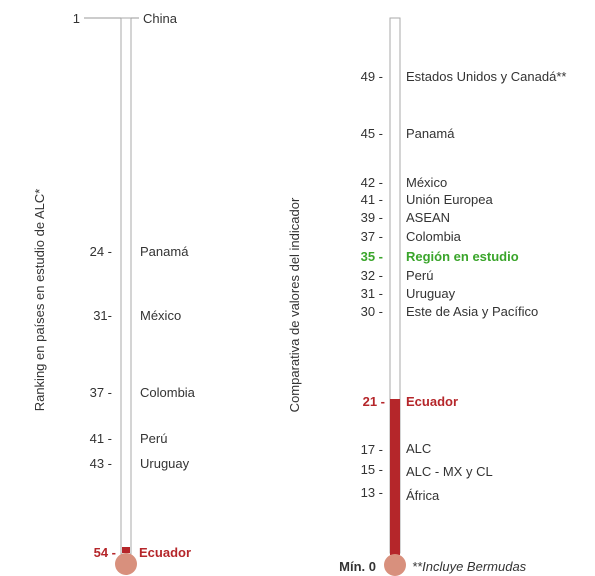  Describe the element at coordinates (449, 471) in the screenshot. I see `right-name: ALC - MX y CL` at that location.